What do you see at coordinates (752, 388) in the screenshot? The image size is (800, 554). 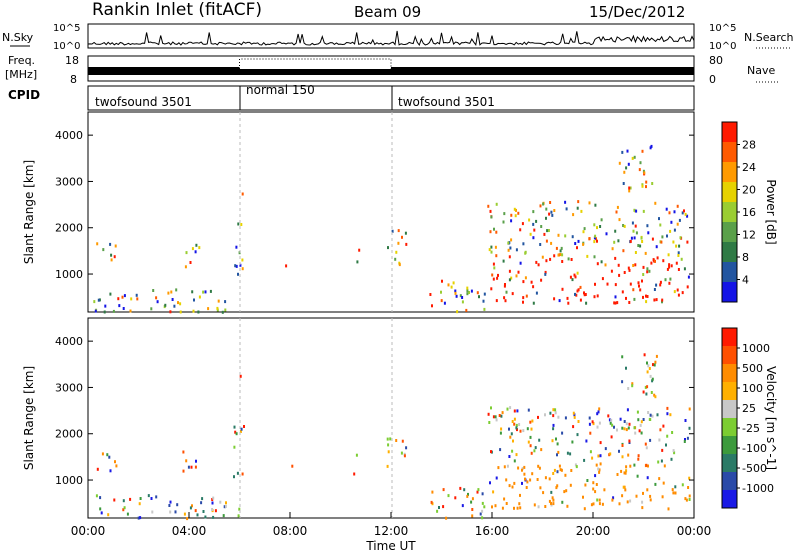 I see `colorbar-tick-label: 100` at bounding box center [752, 388].